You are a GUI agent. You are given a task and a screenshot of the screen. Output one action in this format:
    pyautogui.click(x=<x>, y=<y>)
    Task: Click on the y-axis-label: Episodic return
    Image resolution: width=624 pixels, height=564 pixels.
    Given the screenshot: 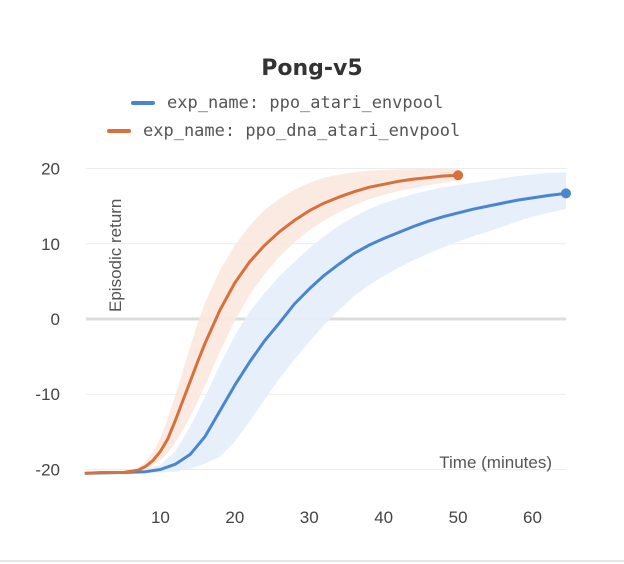 What is the action you would take?
    pyautogui.click(x=115, y=255)
    